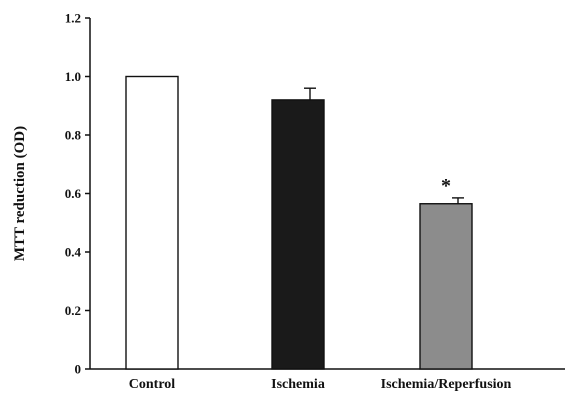 This screenshot has width=567, height=396. What do you see at coordinates (73, 18) in the screenshot?
I see `y-tick-label: 1.2` at bounding box center [73, 18].